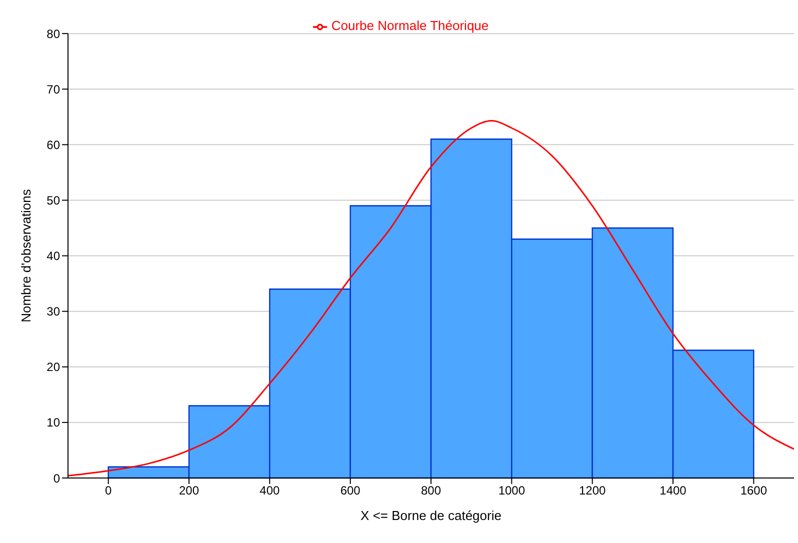  Describe the element at coordinates (350, 491) in the screenshot. I see `x-tick-label: 600` at that location.